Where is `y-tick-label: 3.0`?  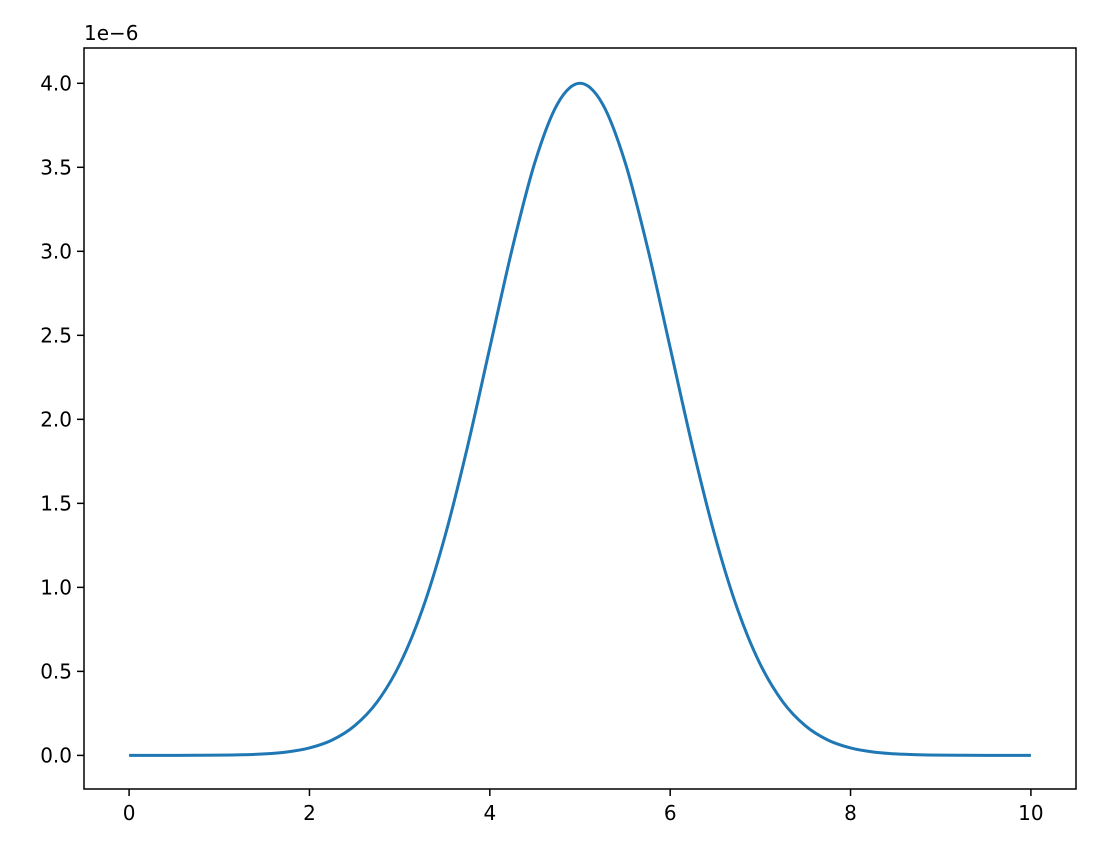 y-tick-label: 3.0 is located at coordinates (56, 251).